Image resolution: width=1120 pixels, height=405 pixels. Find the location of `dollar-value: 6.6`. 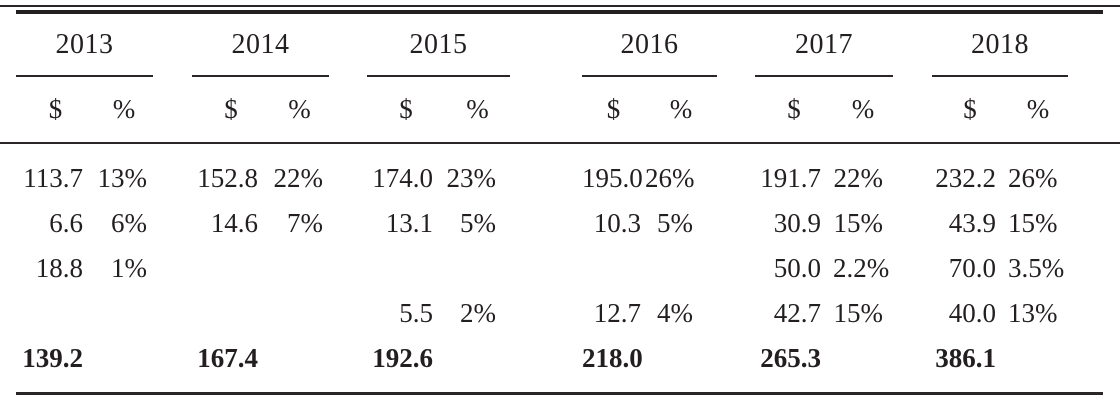

dollar-value: 6.6 is located at coordinates (66, 223).